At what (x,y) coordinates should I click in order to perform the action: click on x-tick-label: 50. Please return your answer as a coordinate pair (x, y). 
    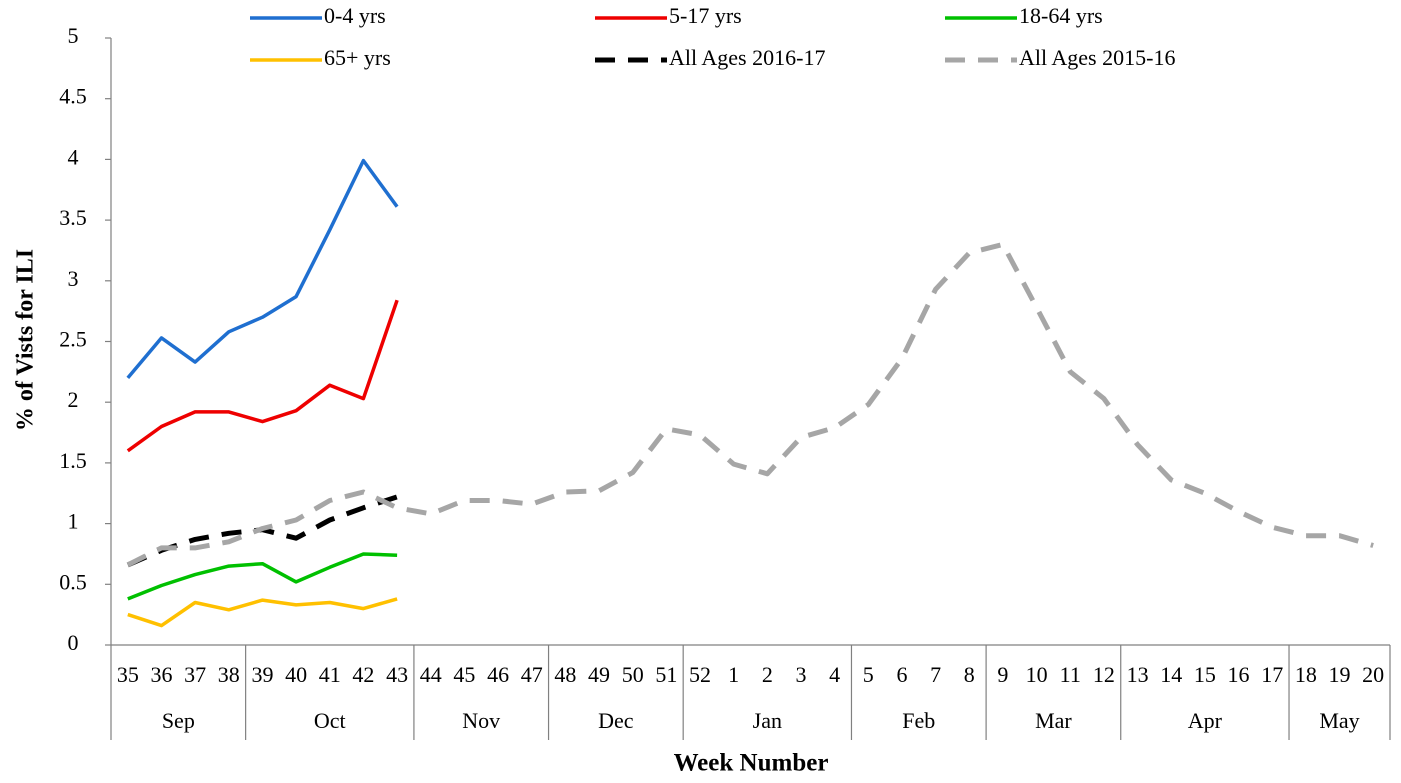
    Looking at the image, I should click on (633, 674).